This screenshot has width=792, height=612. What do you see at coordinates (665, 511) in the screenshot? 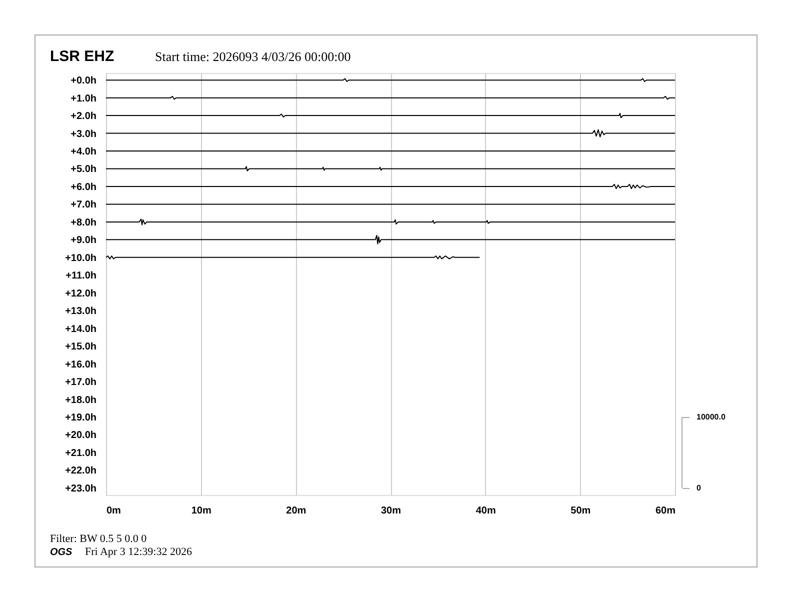
I see `x-tick-label: 60m` at bounding box center [665, 511].